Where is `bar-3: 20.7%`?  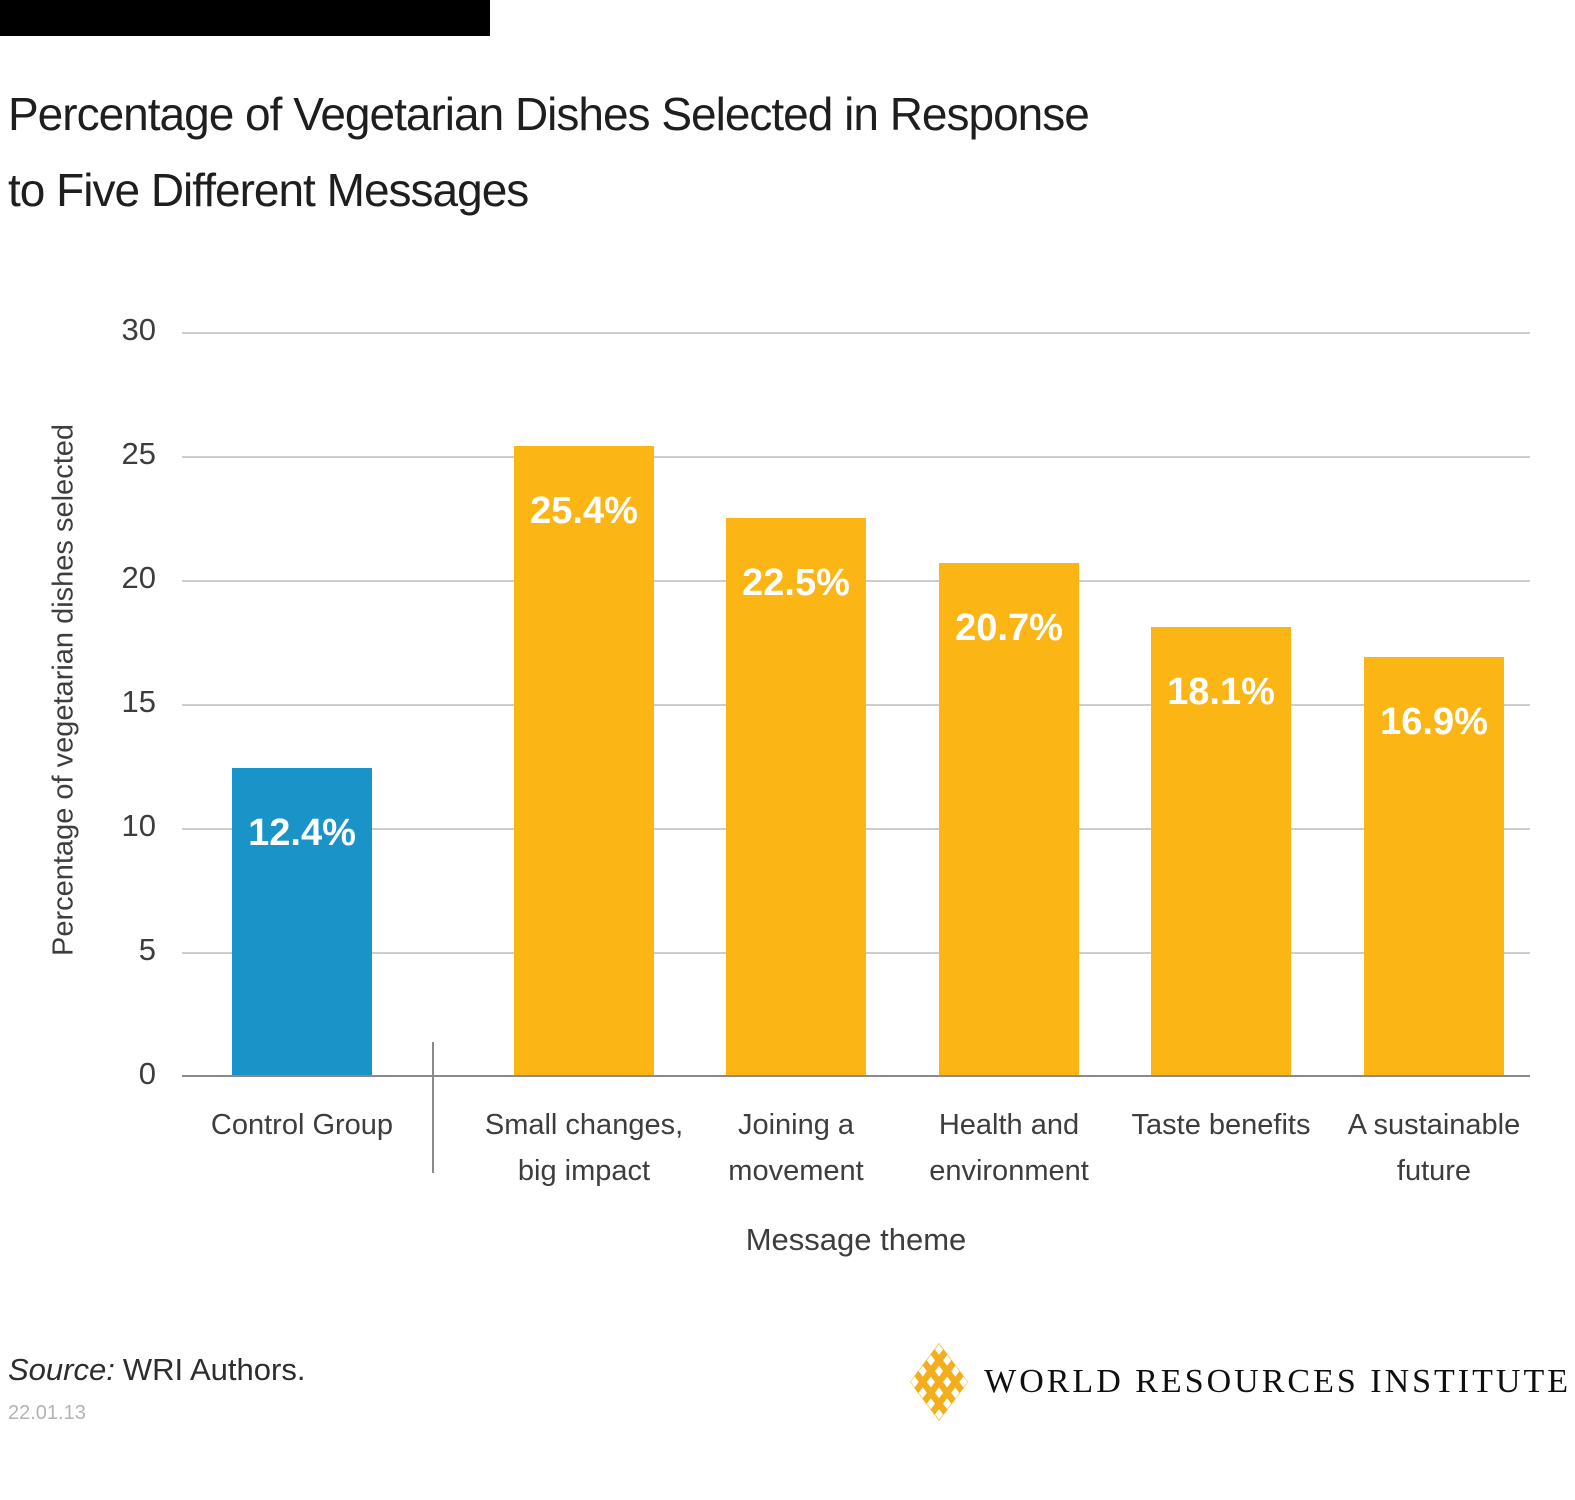
bar-3: 20.7% is located at coordinates (1009, 819).